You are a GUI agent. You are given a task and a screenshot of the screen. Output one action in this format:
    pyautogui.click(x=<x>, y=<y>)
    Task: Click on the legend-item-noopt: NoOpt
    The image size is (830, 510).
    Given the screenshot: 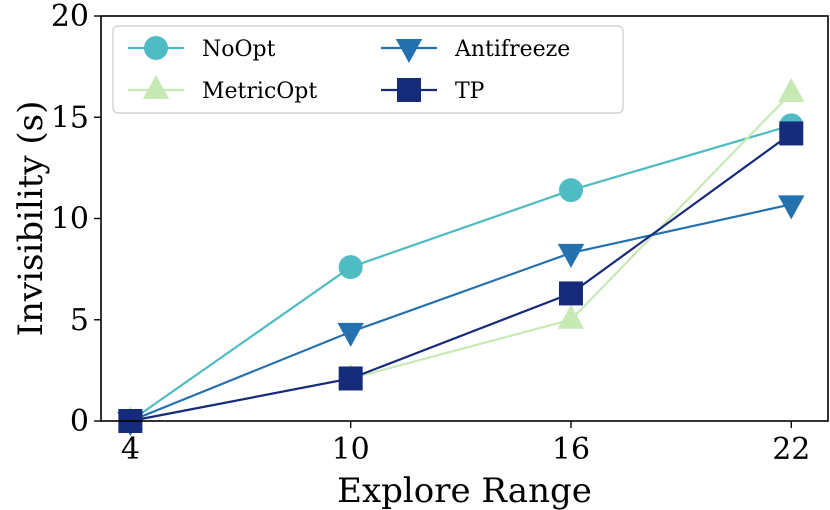 What is the action you would take?
    pyautogui.click(x=202, y=49)
    